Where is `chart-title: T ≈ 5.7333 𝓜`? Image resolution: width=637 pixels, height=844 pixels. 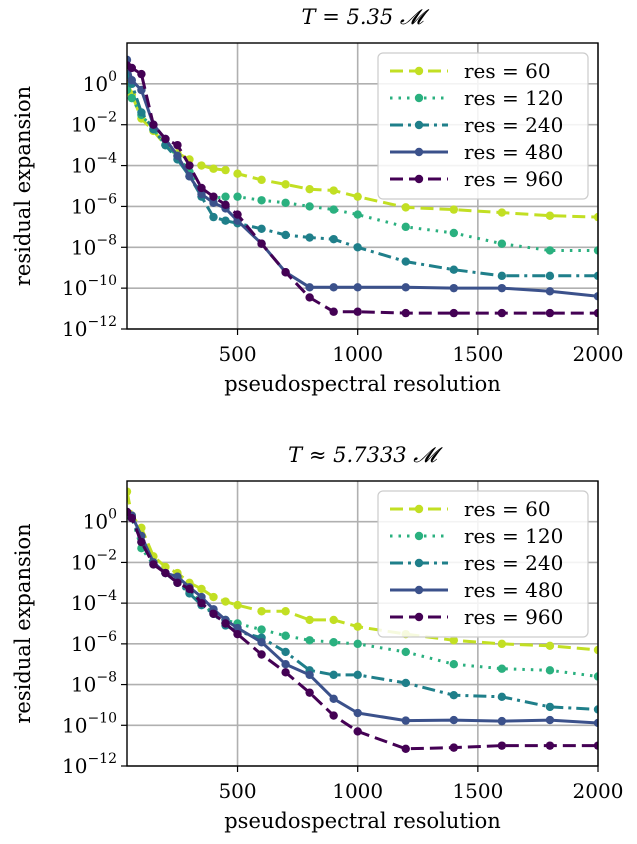 chart-title: T ≈ 5.7333 𝓜 is located at coordinates (365, 455).